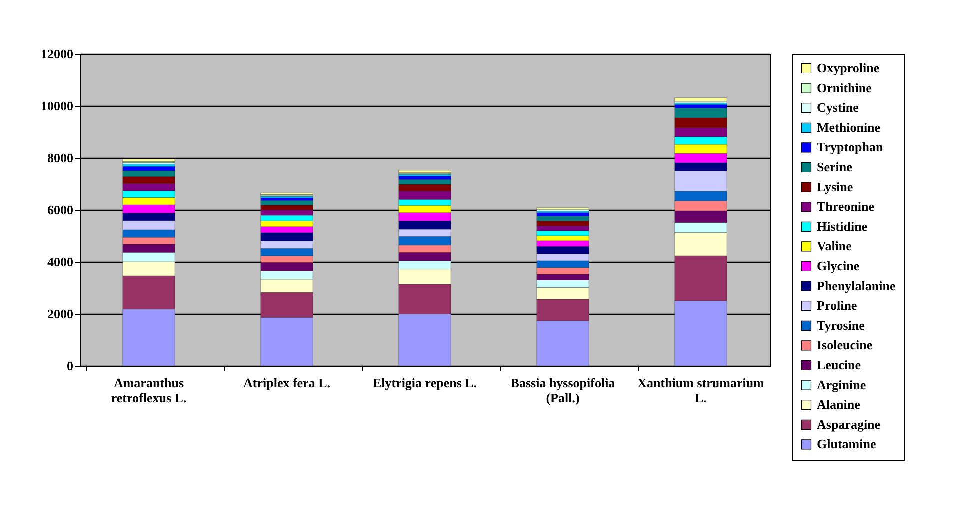 The height and width of the screenshot is (515, 971). Describe the element at coordinates (70, 366) in the screenshot. I see `y-tick-label: 0` at that location.